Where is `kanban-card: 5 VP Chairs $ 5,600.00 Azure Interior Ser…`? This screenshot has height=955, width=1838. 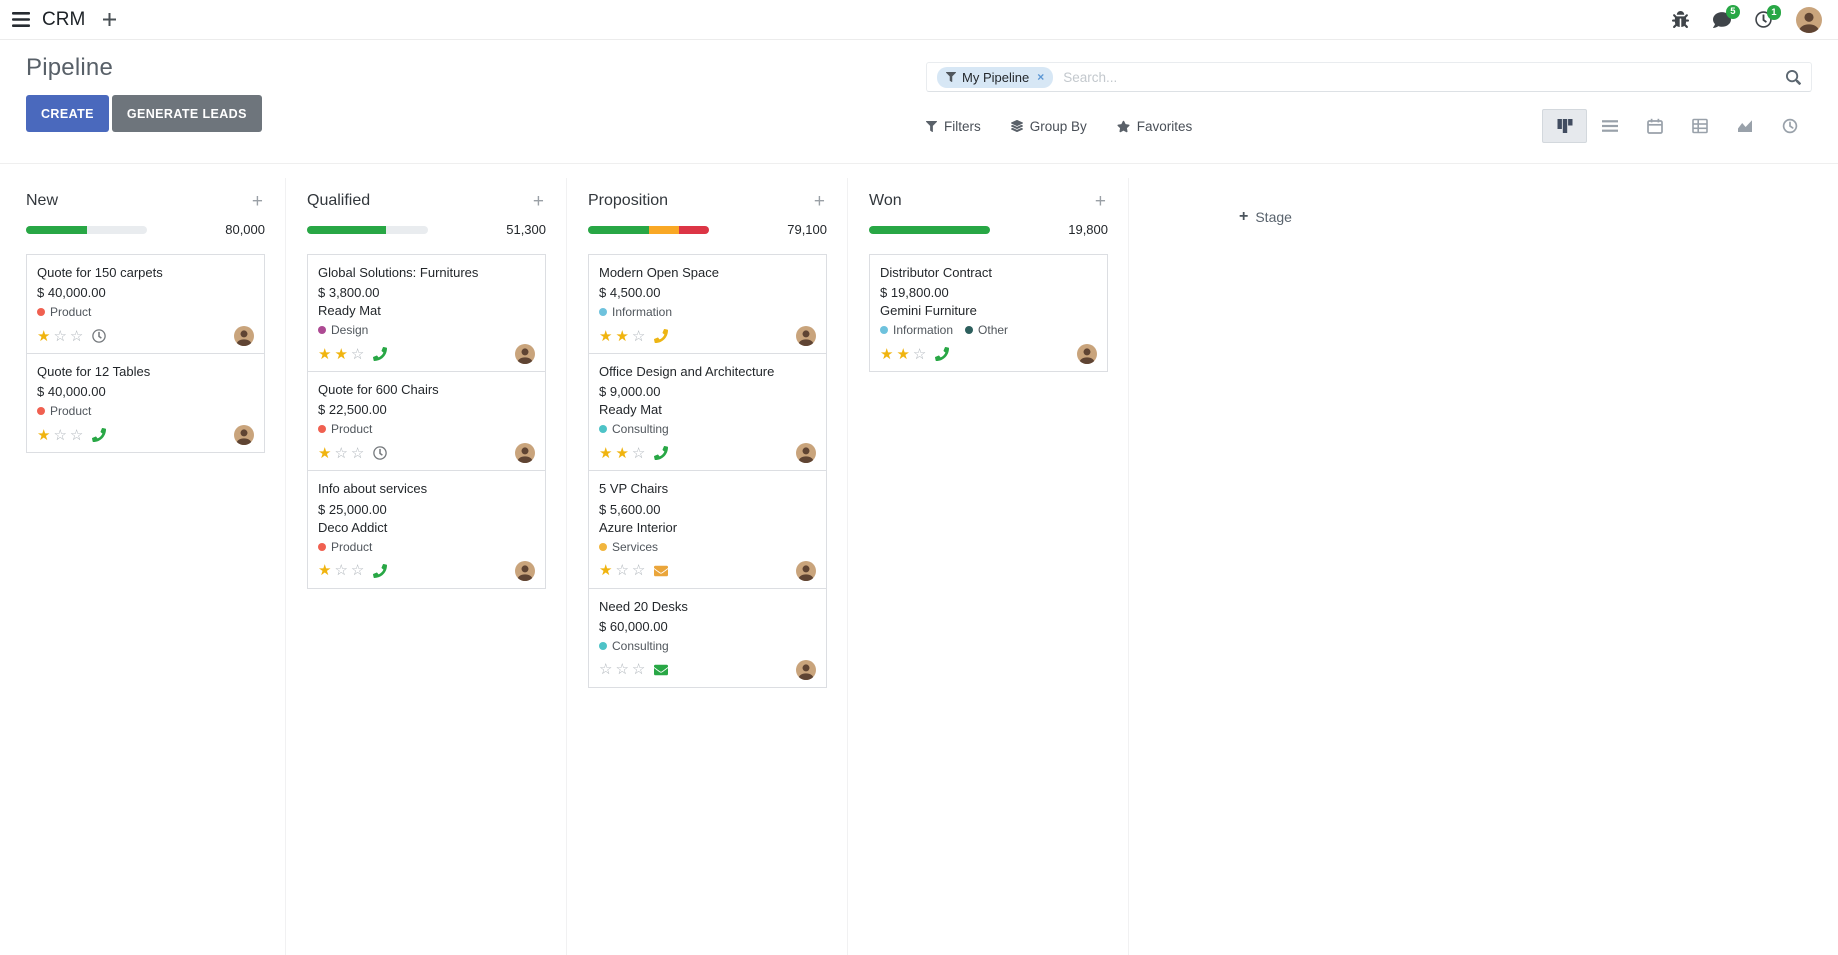
kanban-card: 5 VP Chairs $ 5,600.00 Azure Interior Ser… is located at coordinates (707, 529).